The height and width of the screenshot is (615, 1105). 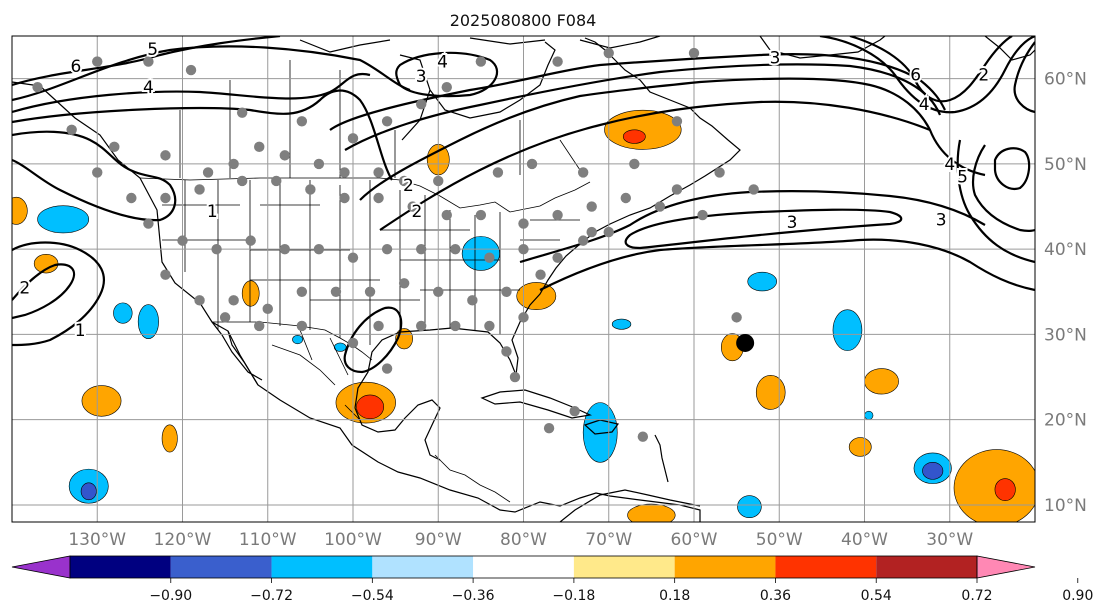 I want to click on colorbar, so click(x=545, y=569).